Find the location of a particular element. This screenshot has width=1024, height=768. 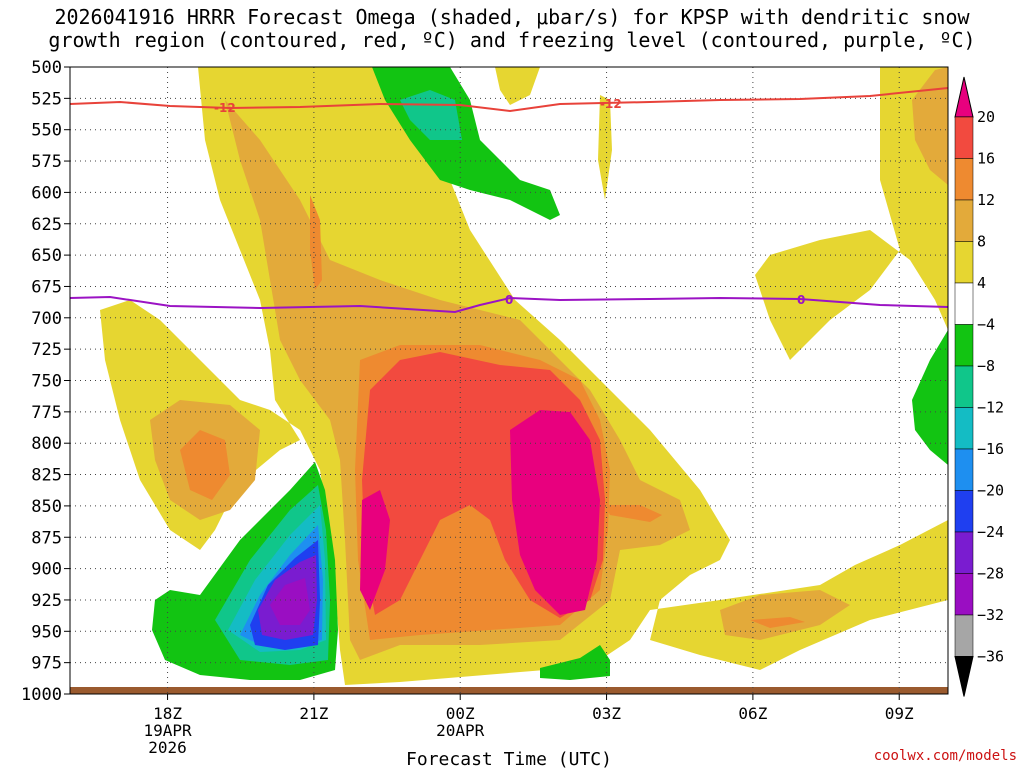

y-tick-label: 625 is located at coordinates (46, 225).